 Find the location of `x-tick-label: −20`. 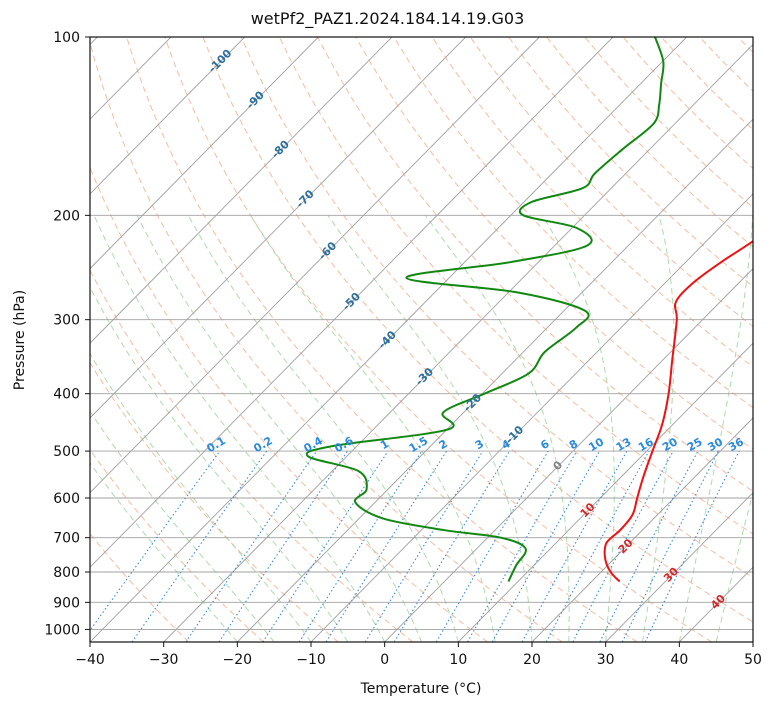

x-tick-label: −20 is located at coordinates (238, 660).